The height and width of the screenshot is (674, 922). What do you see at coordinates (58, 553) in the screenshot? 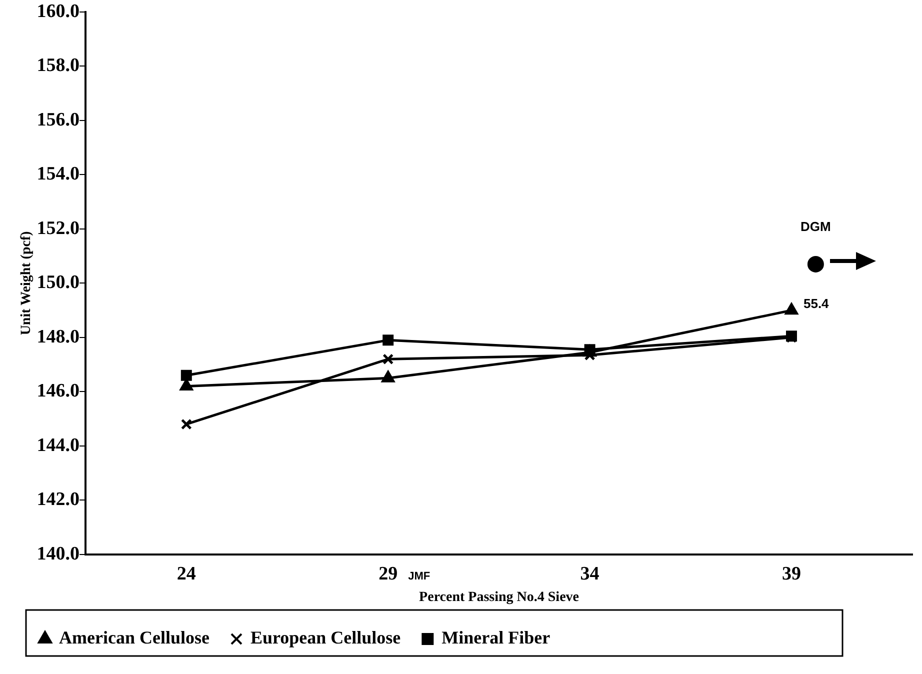
I see `y-tick-label: 140.0` at bounding box center [58, 553].